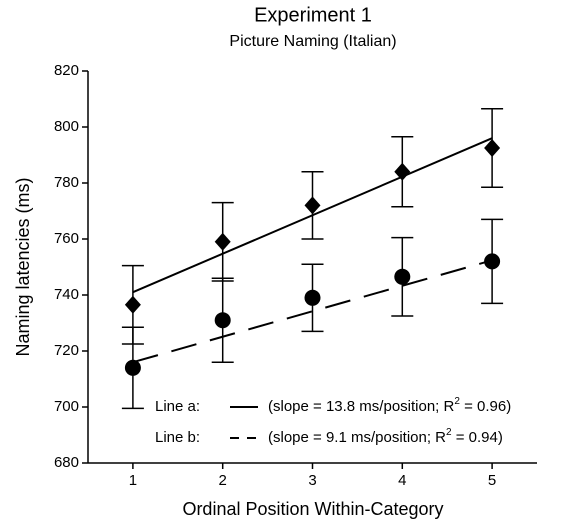 This screenshot has height=521, width=577. What do you see at coordinates (23, 266) in the screenshot?
I see `y-axis-title: Naming latencies (ms)` at bounding box center [23, 266].